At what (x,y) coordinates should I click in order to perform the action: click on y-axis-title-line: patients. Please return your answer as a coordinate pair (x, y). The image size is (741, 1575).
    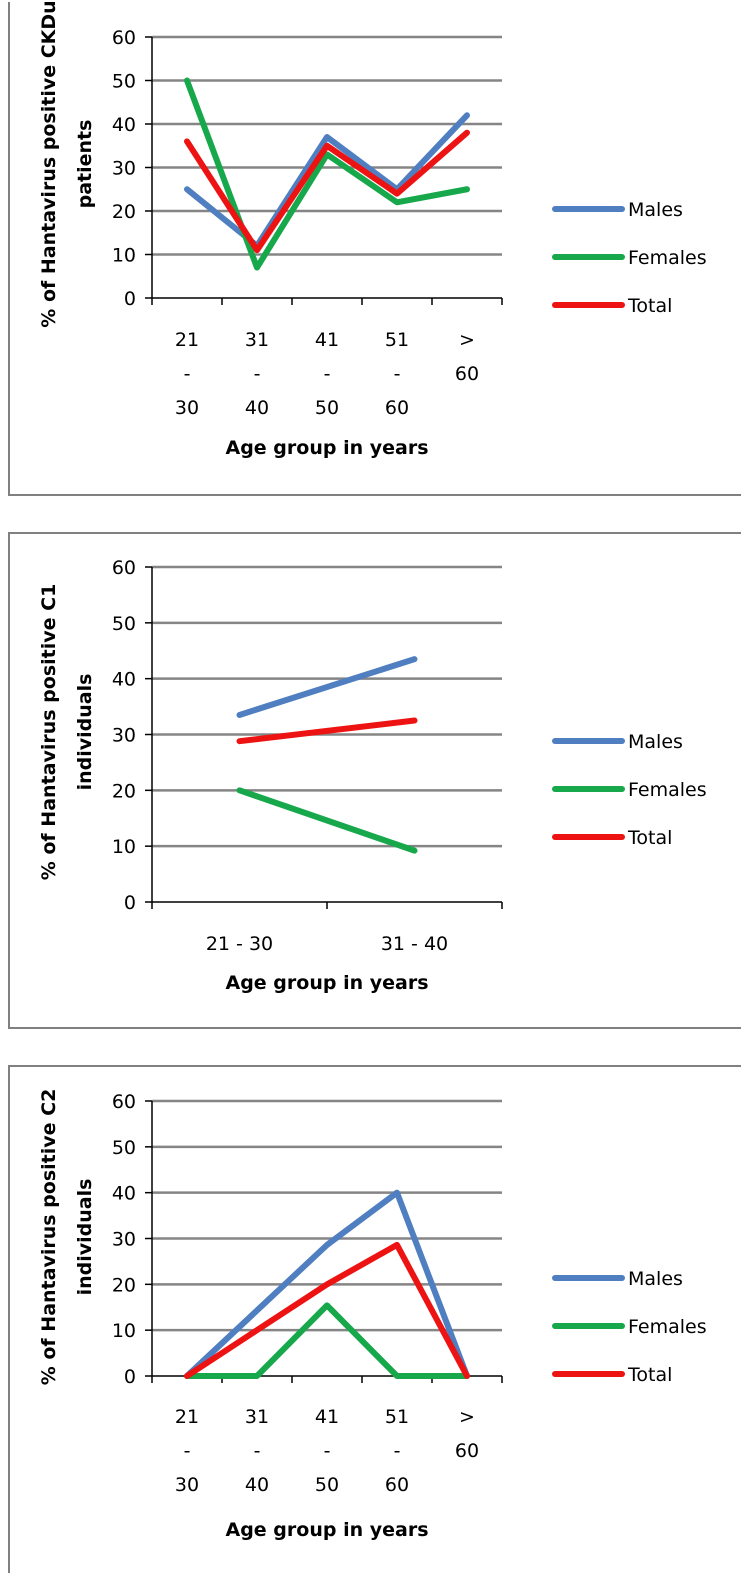
    Looking at the image, I should click on (85, 164).